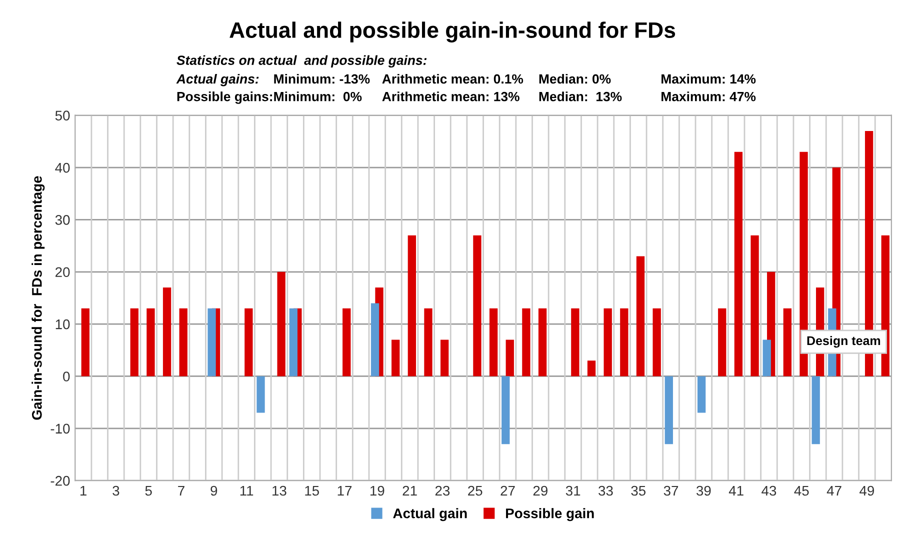 The height and width of the screenshot is (534, 905). What do you see at coordinates (301, 61) in the screenshot?
I see `chart-subtitle: Statistics on actual and possible gains:` at bounding box center [301, 61].